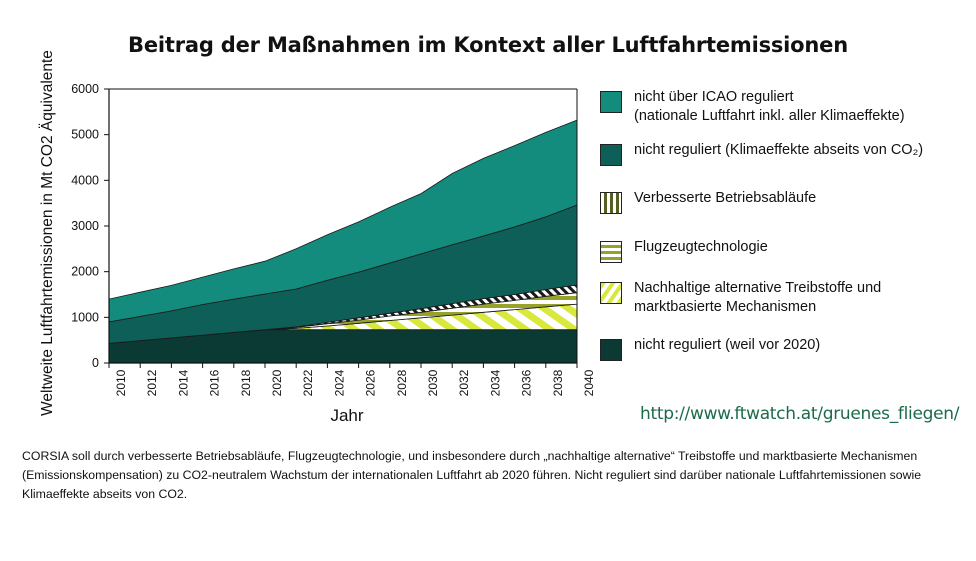 The height and width of the screenshot is (561, 976). I want to click on y-tick-label: 0, so click(95, 363).